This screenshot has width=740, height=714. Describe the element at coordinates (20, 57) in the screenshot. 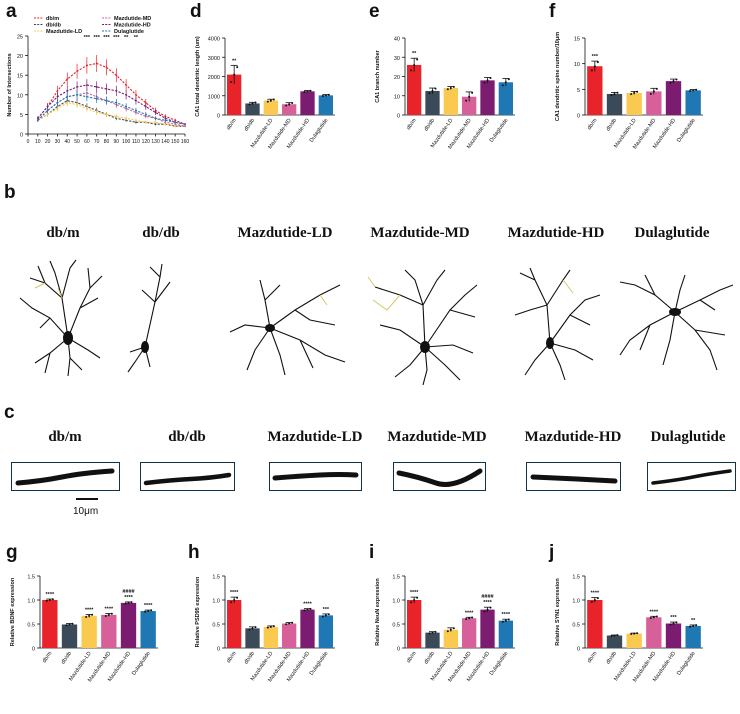

I see `y-tick-label-a-4: 20` at that location.